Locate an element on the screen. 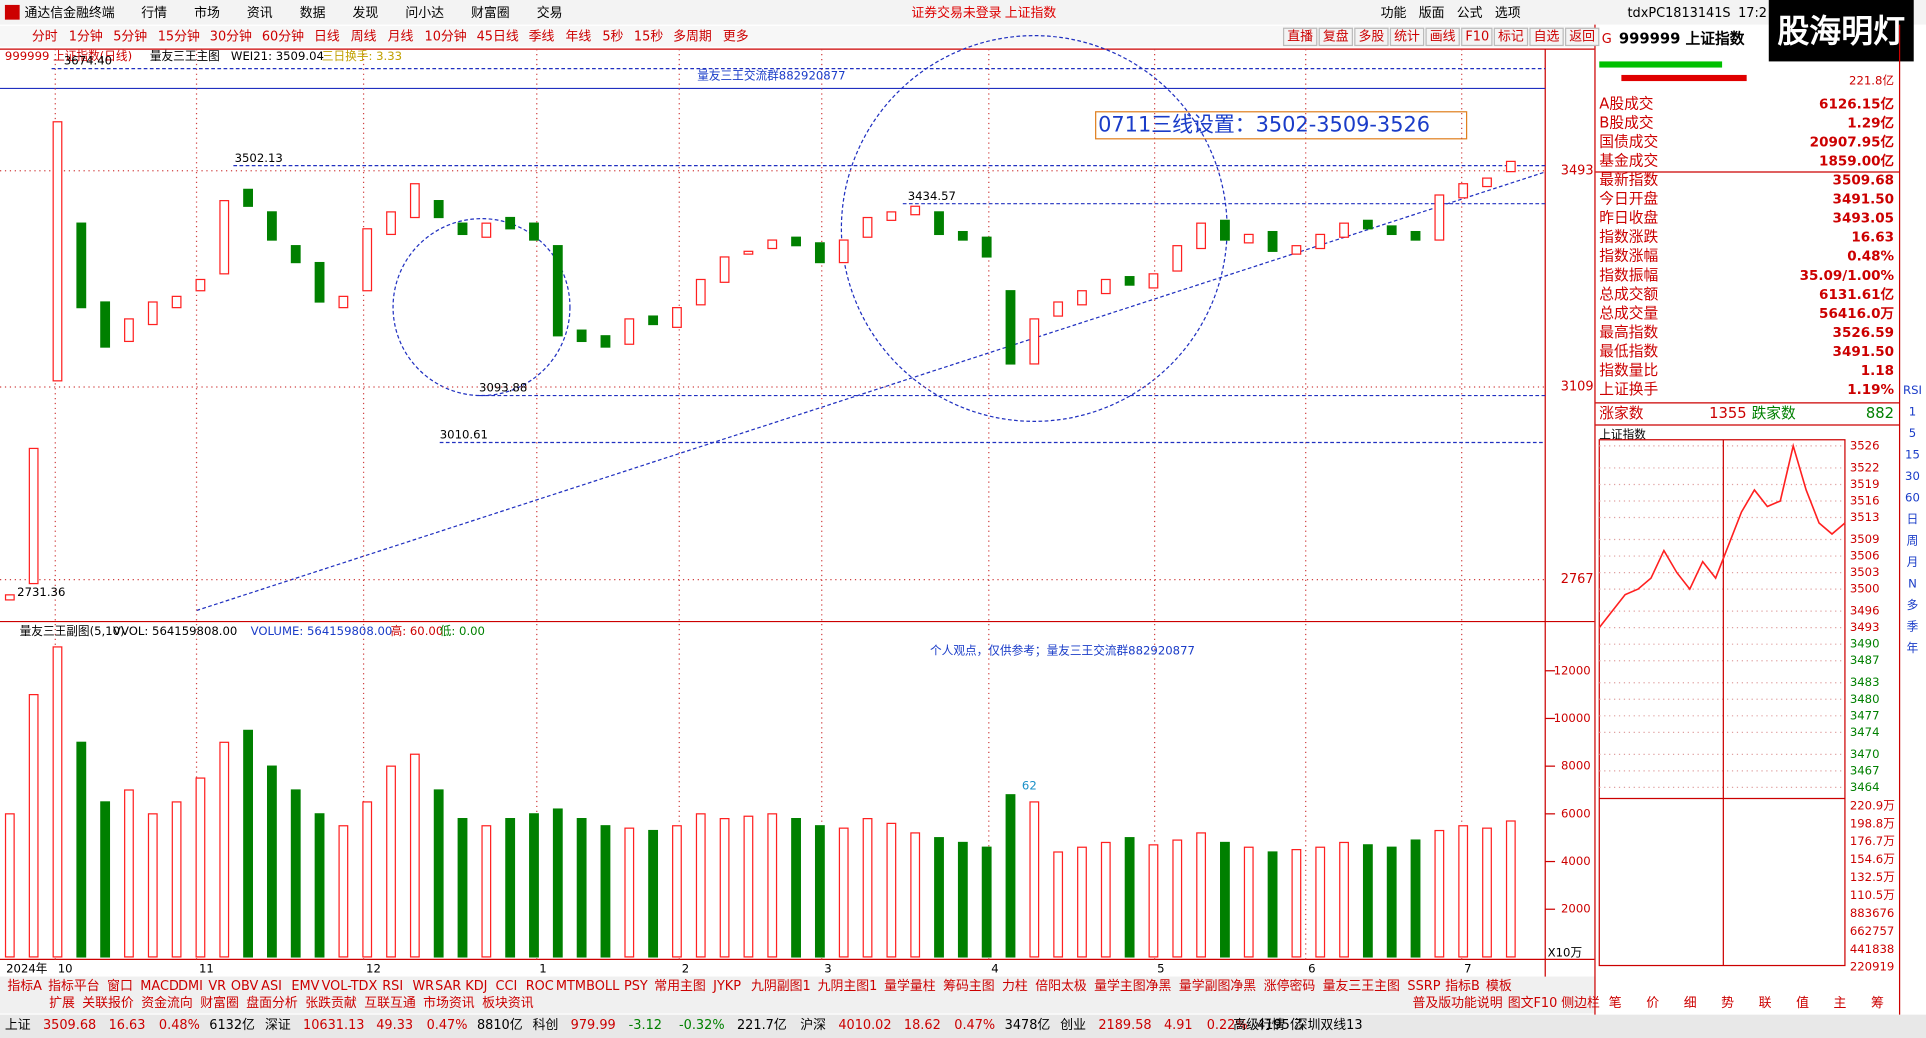 The image size is (1926, 1038). menu-item: 功能 is located at coordinates (1394, 13).